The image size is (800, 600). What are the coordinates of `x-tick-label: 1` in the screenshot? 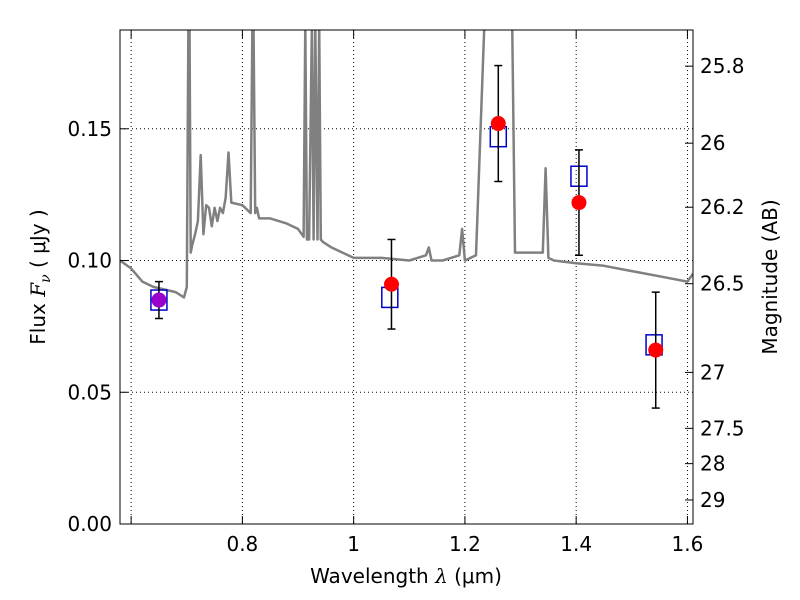 It's located at (353, 544).